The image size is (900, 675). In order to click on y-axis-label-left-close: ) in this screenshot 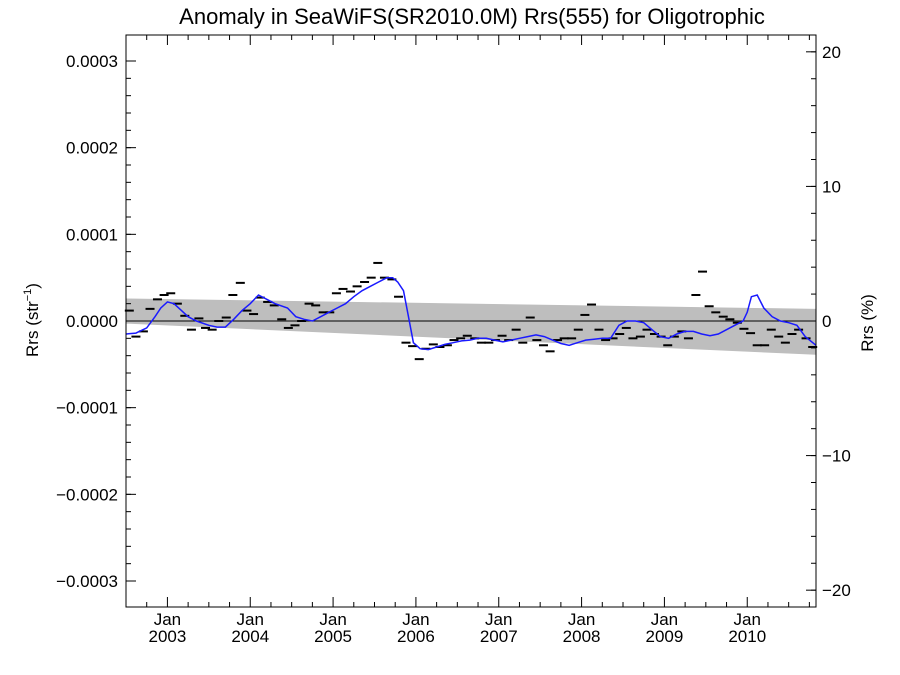, I will do `click(32, 286)`.